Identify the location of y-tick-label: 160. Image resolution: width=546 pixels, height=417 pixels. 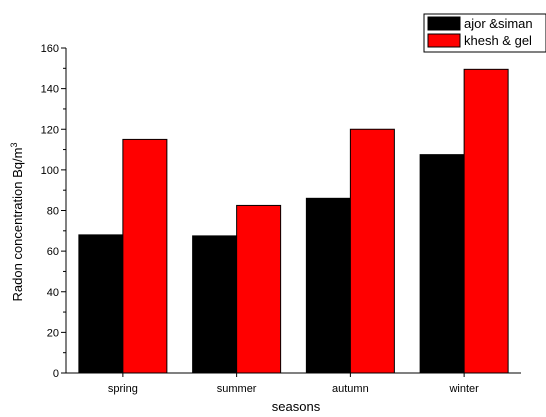
(50, 49).